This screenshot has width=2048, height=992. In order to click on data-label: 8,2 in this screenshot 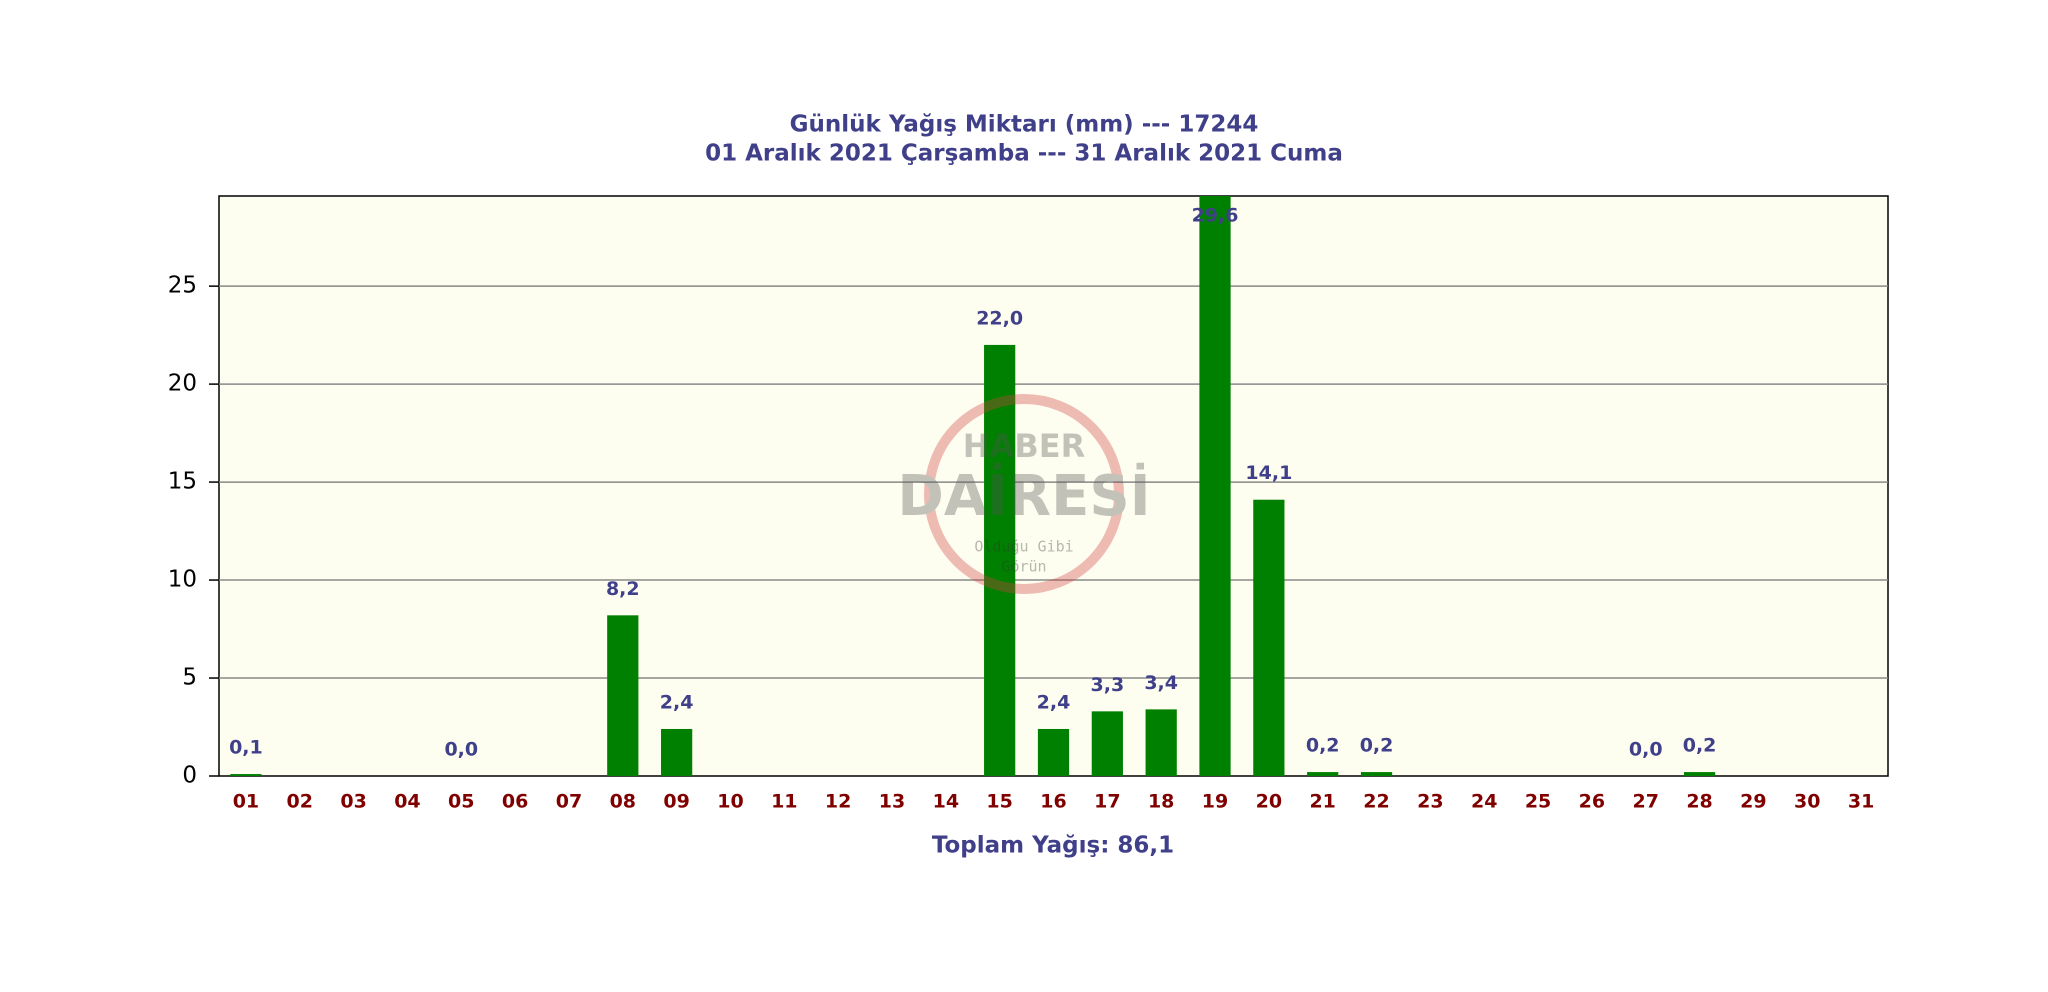, I will do `click(623, 589)`.